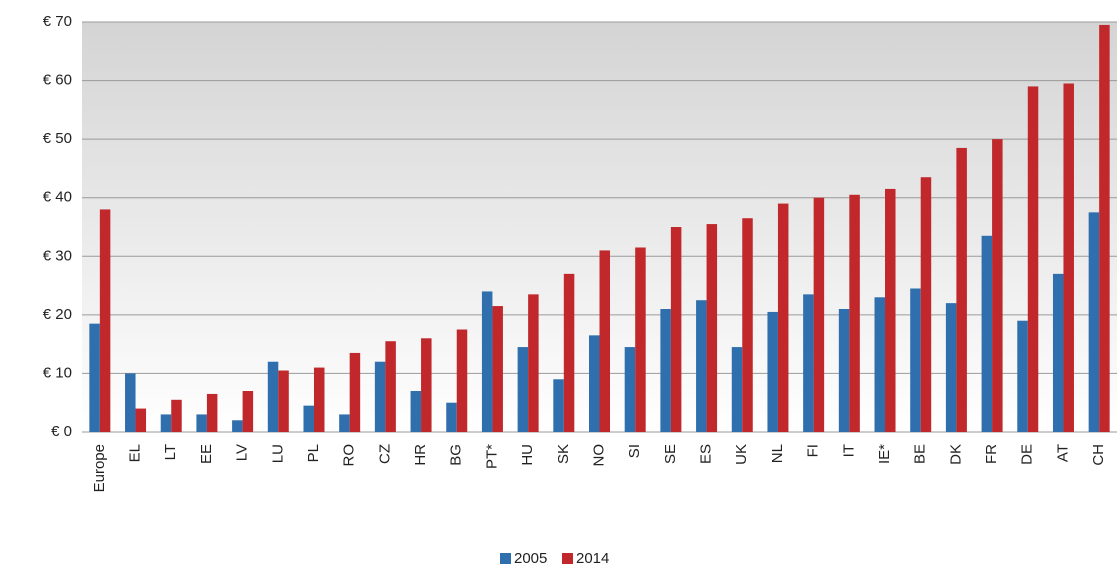  Describe the element at coordinates (170, 452) in the screenshot. I see `x-tick-label: LT` at that location.